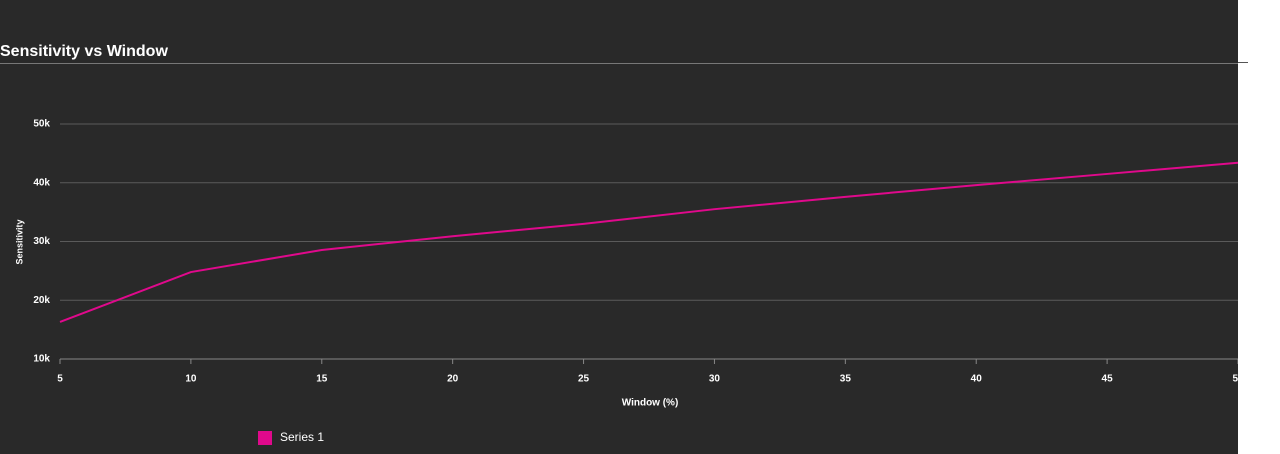  Describe the element at coordinates (41, 241) in the screenshot. I see `y-tick-label: 30k` at that location.